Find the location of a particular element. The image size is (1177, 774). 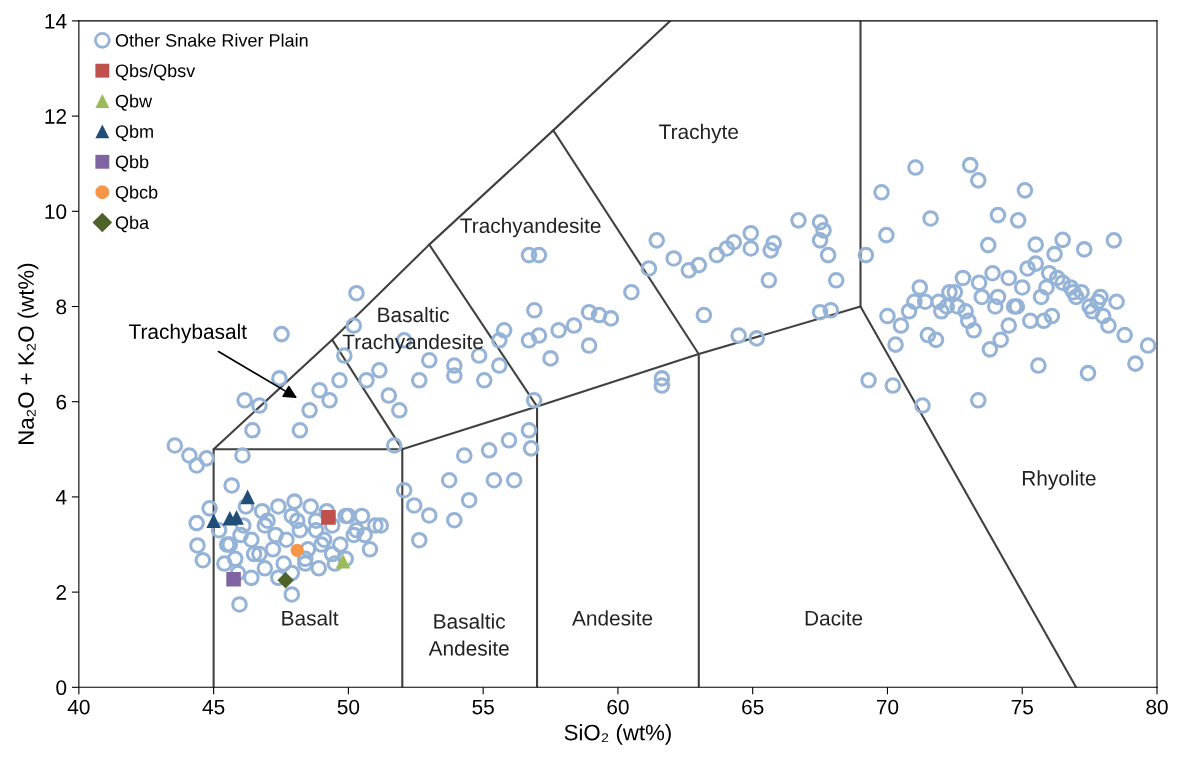

y-tick-label: 0 is located at coordinates (61, 688).